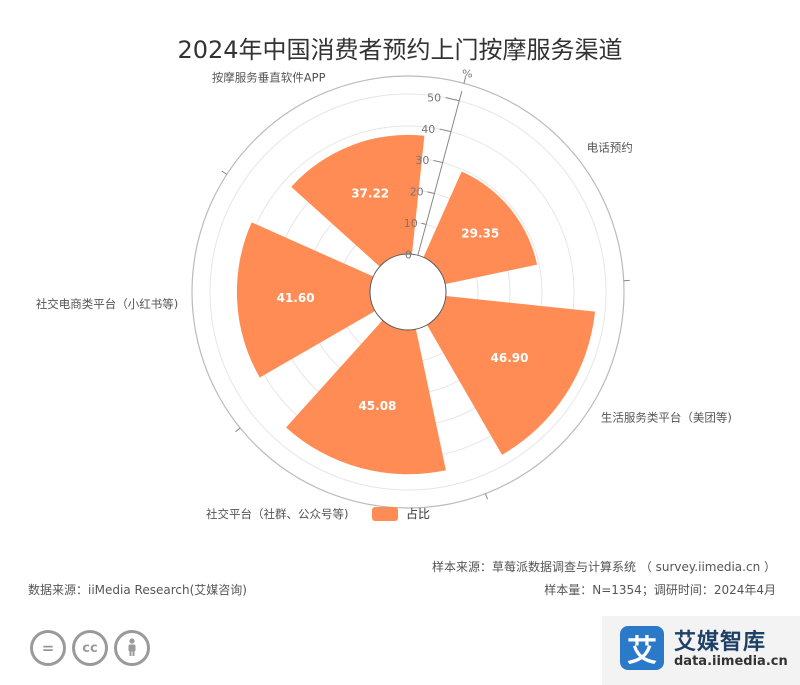 Image resolution: width=800 pixels, height=685 pixels. I want to click on tick-label: 50, so click(434, 97).